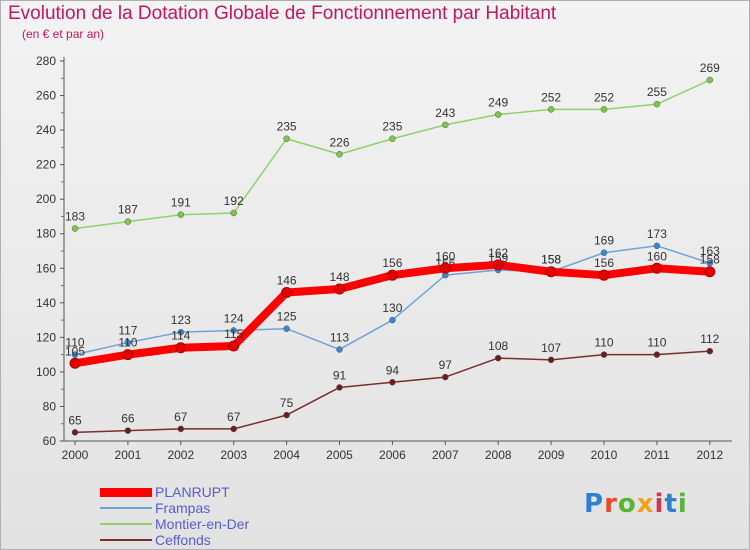 This screenshot has height=550, width=750. What do you see at coordinates (75, 455) in the screenshot?
I see `x-tick-label: 2000` at bounding box center [75, 455].